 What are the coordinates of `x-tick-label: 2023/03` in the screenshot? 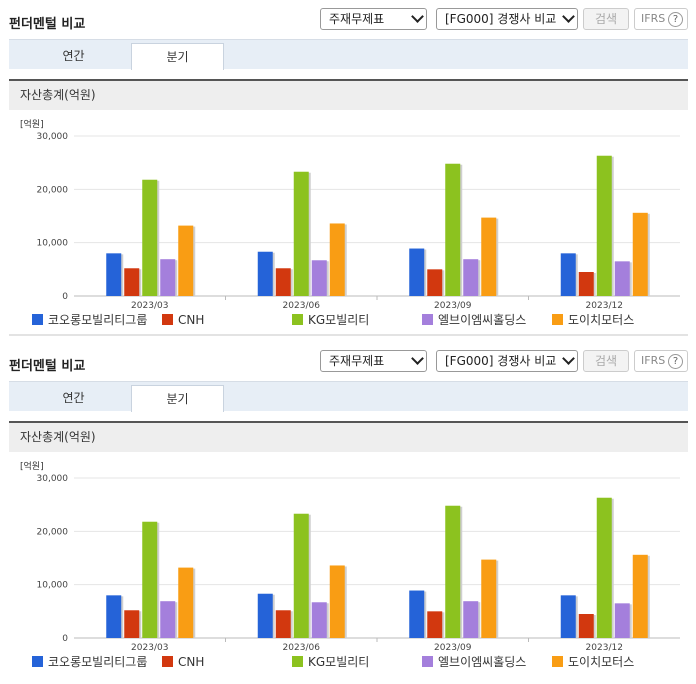 It's located at (149, 305).